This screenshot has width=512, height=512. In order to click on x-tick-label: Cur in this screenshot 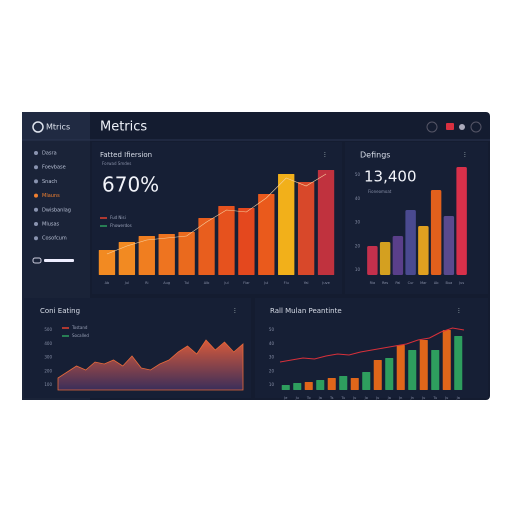, I will do `click(411, 283)`.